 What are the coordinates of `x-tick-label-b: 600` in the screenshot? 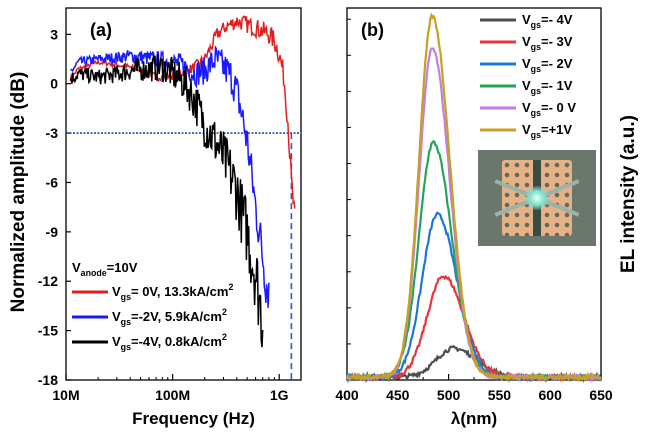 It's located at (551, 395).